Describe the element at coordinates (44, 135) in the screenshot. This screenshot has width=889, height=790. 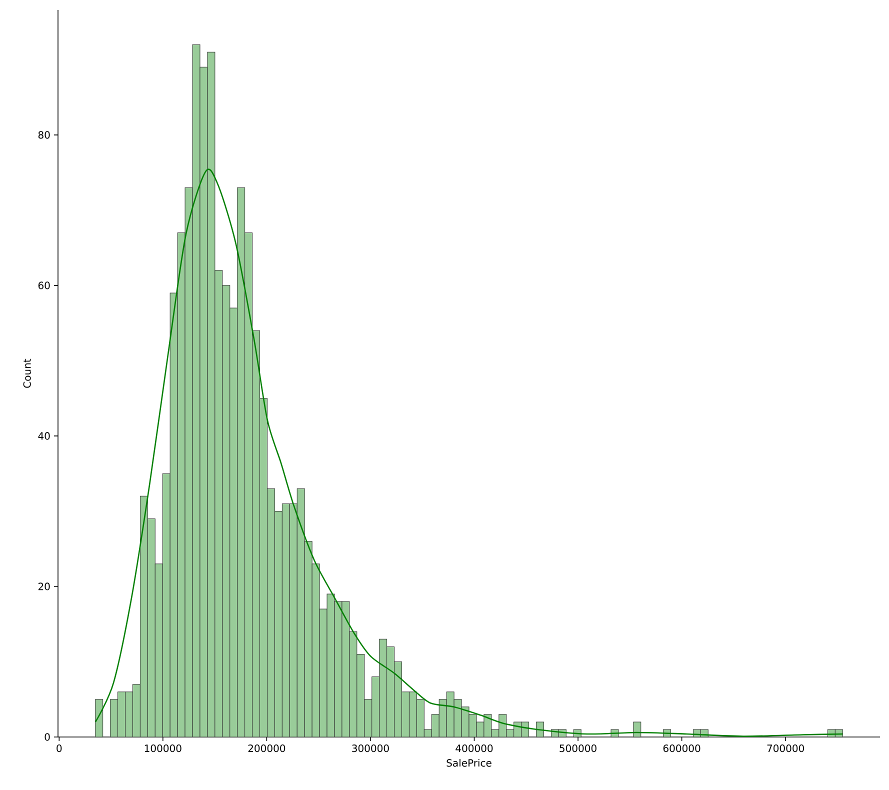
I see `y-tick-label: 80` at that location.